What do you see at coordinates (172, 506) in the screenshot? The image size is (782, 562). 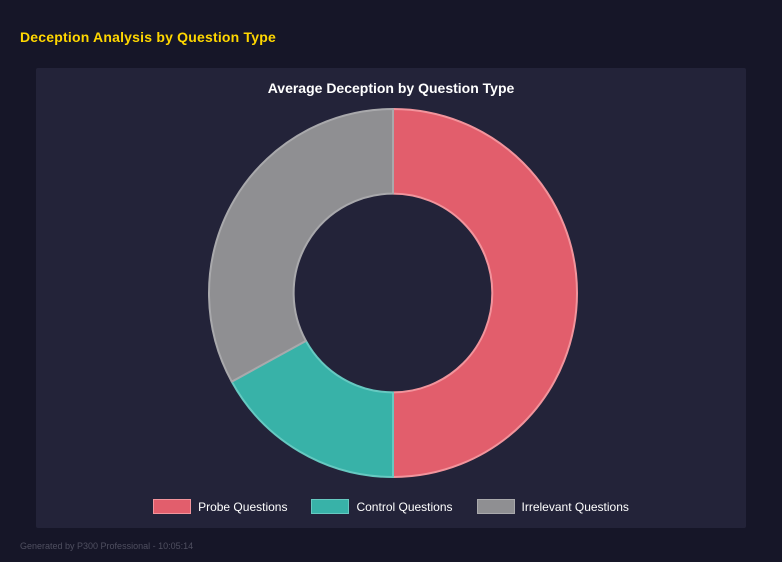 I see `legend-swatch-probe` at bounding box center [172, 506].